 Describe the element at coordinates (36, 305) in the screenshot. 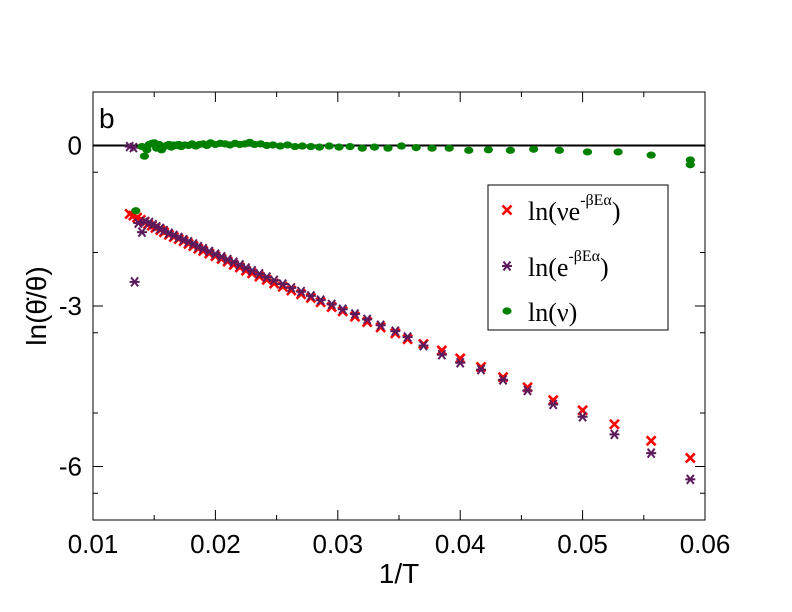

I see `y-axis-title: ln(θ̇/θ)` at that location.